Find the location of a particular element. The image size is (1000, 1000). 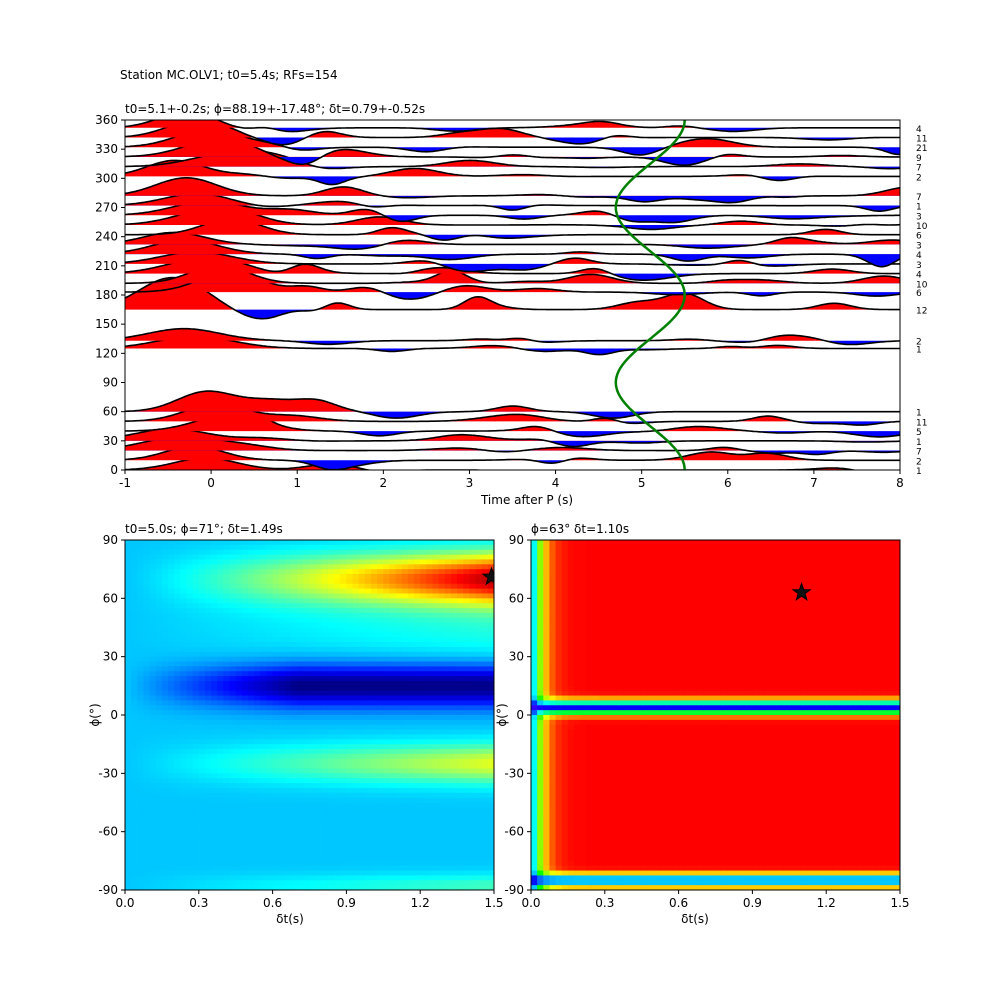

y-tick-label: 120 is located at coordinates (106, 353).